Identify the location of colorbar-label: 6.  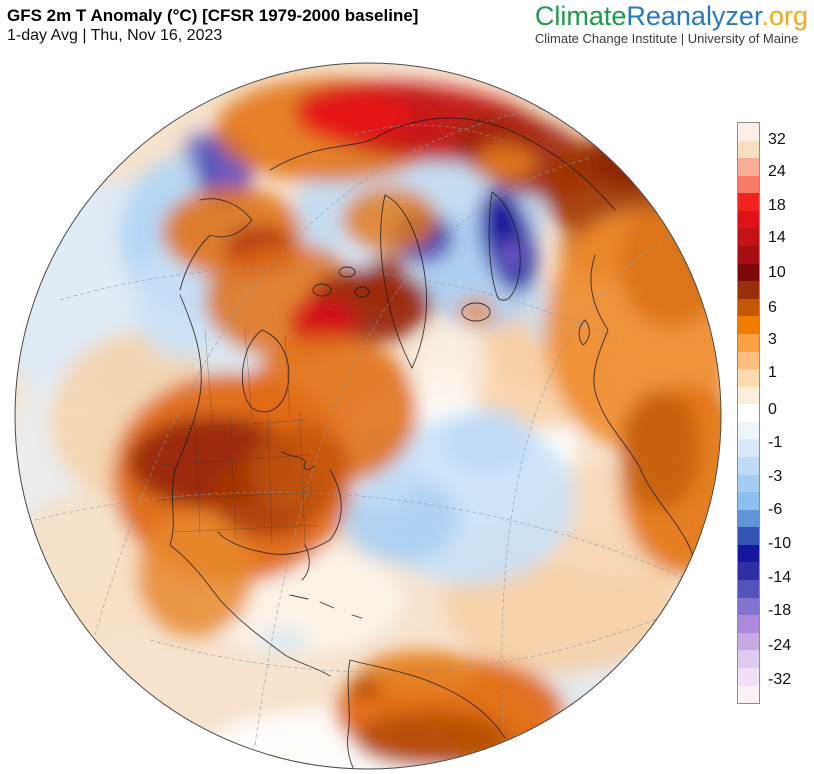
(772, 308).